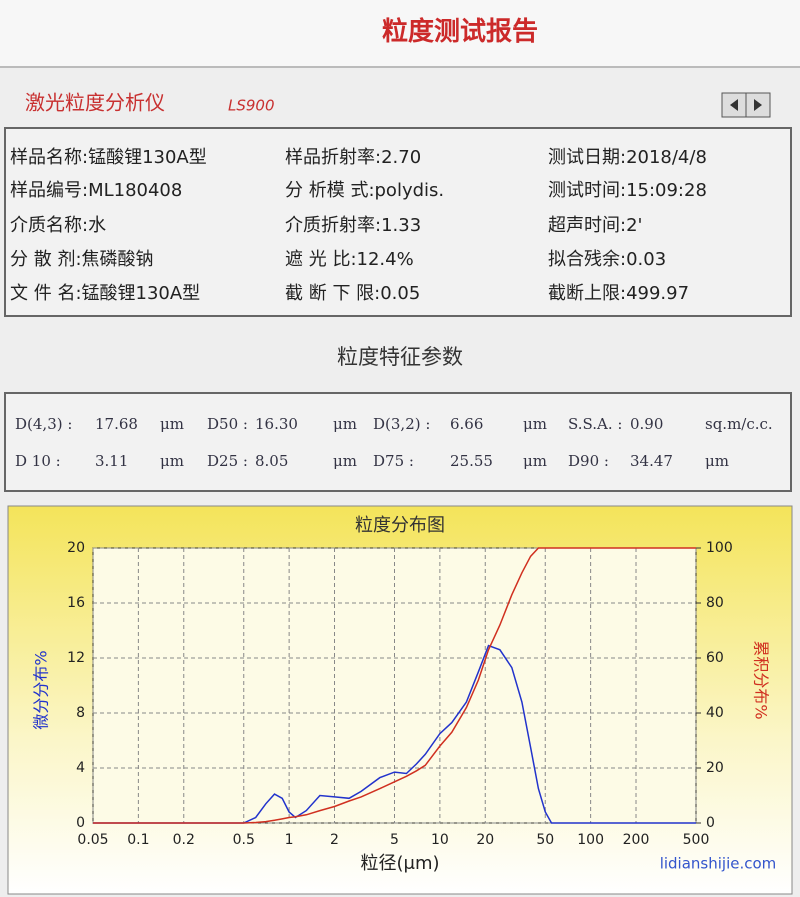 The width and height of the screenshot is (800, 897). I want to click on y2-tick-label: 80, so click(715, 603).